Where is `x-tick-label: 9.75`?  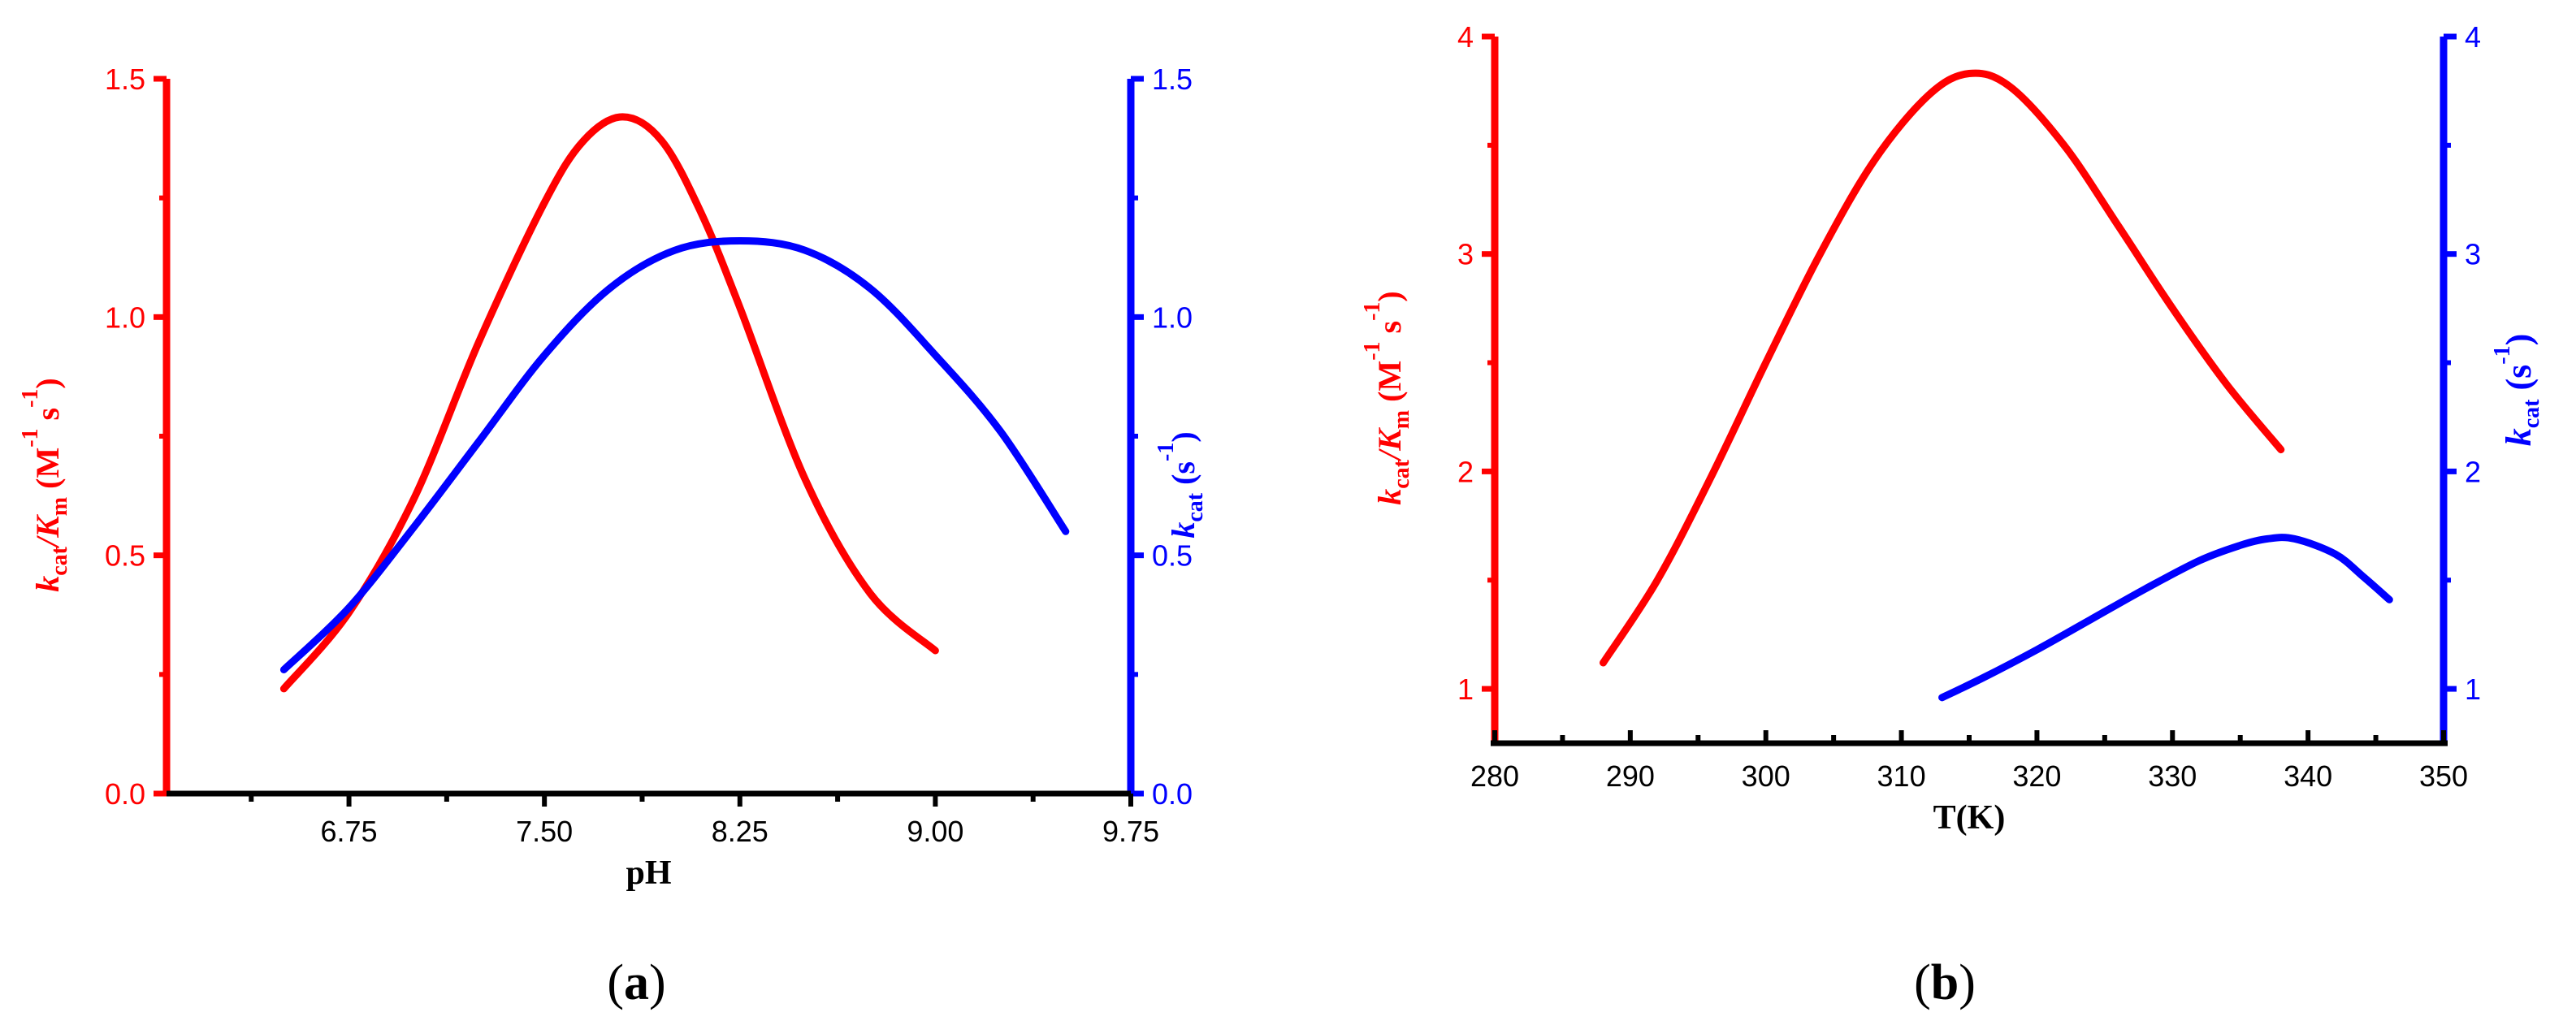 x-tick-label: 9.75 is located at coordinates (1130, 831).